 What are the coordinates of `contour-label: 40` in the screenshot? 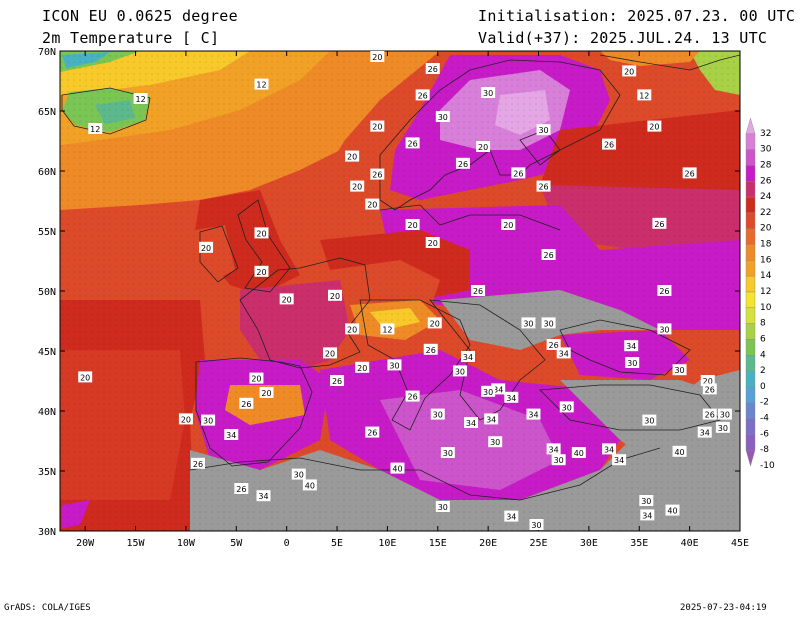 It's located at (309, 485).